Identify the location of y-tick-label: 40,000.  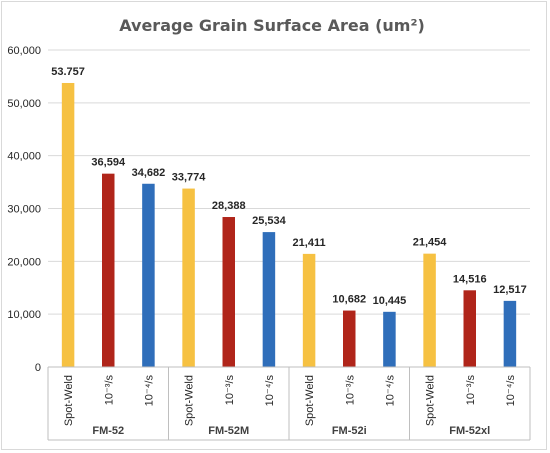
(24, 157).